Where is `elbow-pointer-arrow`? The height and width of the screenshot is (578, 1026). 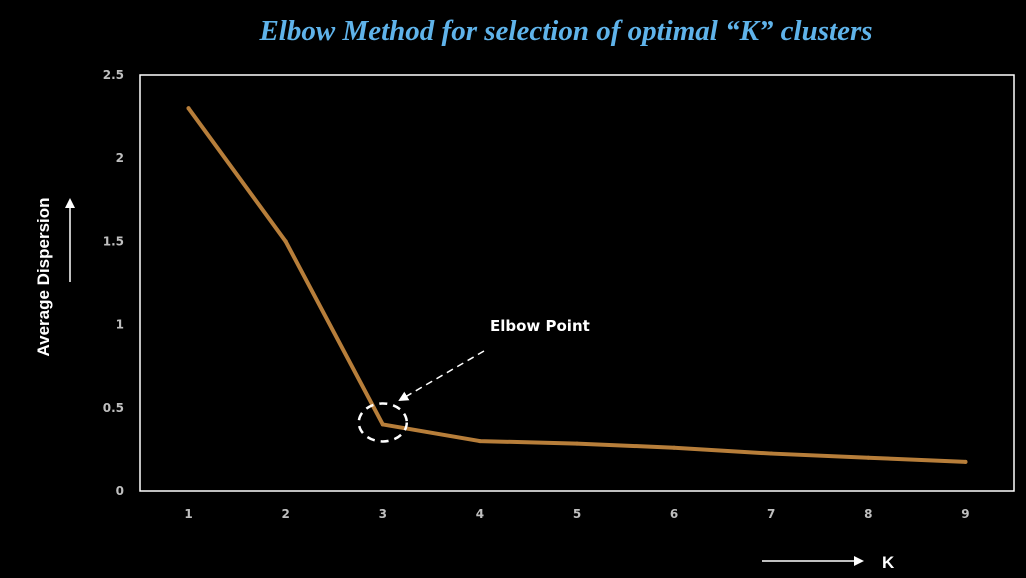 elbow-pointer-arrow is located at coordinates (441, 376).